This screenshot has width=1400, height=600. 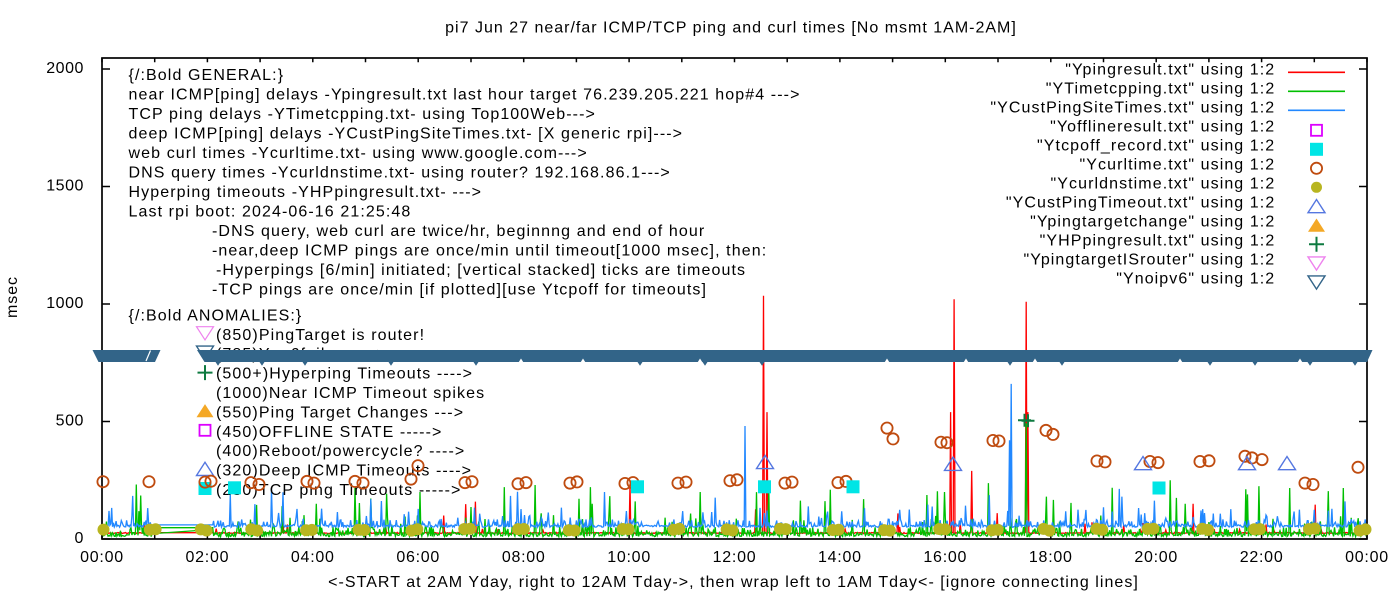 I want to click on svg-text:"YCustPingSiteTimes.txt" using: "YCustPingSiteTimes.txt" using 1:2, so click(x=1132, y=107).